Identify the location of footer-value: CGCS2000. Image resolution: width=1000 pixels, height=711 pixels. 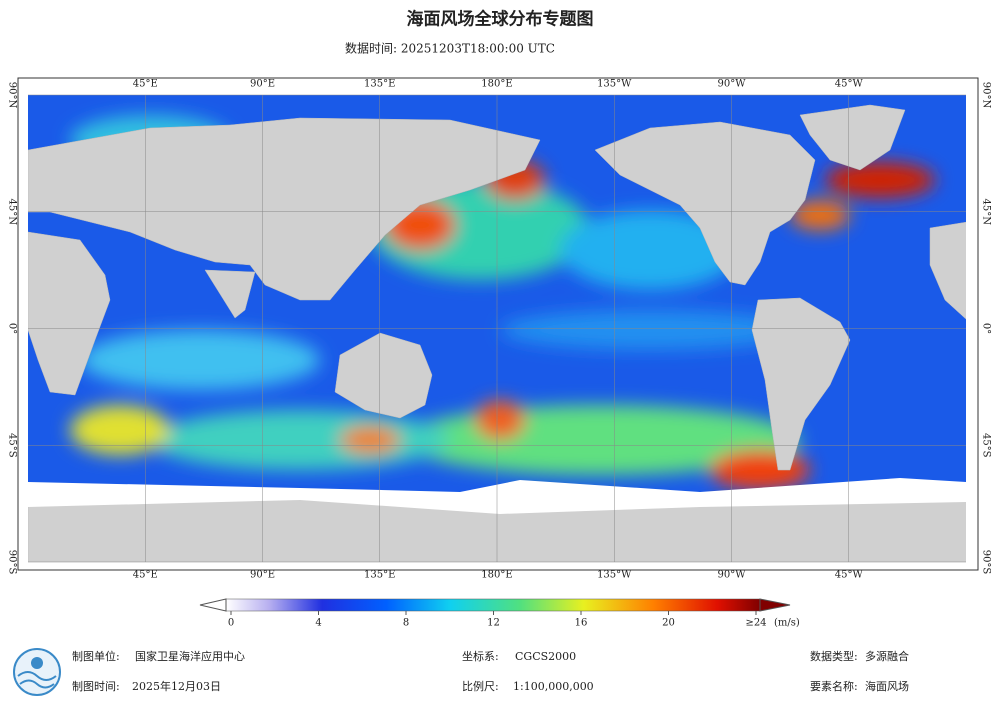
(545, 656).